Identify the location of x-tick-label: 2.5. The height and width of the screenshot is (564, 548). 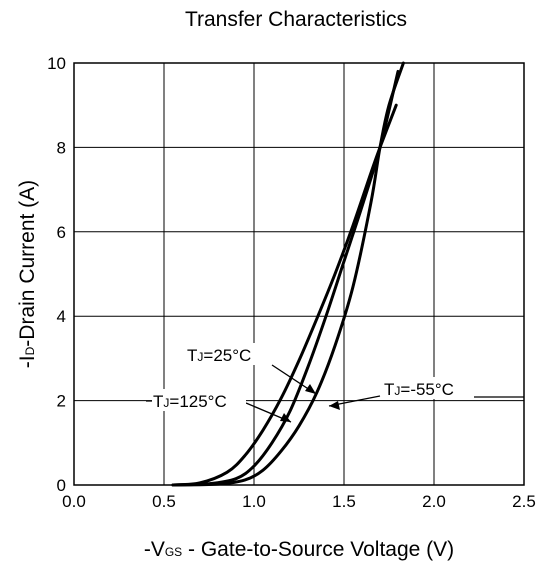
(524, 501).